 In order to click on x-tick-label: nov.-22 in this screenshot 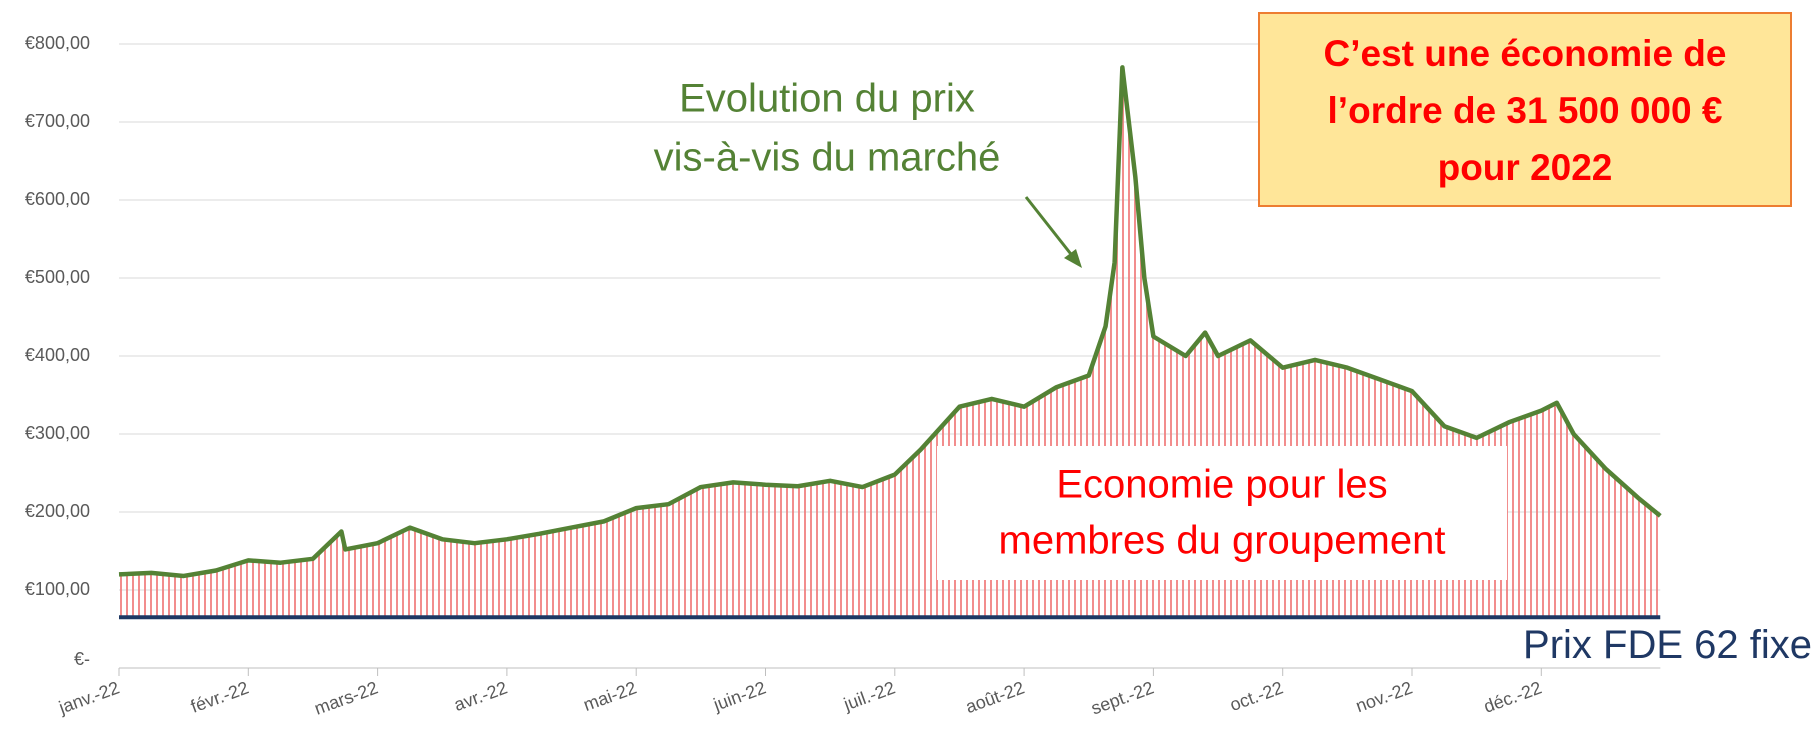, I will do `click(1384, 696)`.